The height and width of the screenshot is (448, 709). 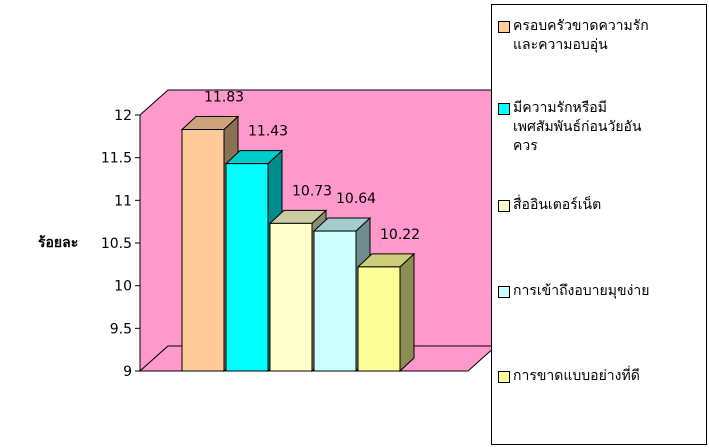 I want to click on legend-item: การเข้าถึงอบายมุขง่าย, so click(x=601, y=291).